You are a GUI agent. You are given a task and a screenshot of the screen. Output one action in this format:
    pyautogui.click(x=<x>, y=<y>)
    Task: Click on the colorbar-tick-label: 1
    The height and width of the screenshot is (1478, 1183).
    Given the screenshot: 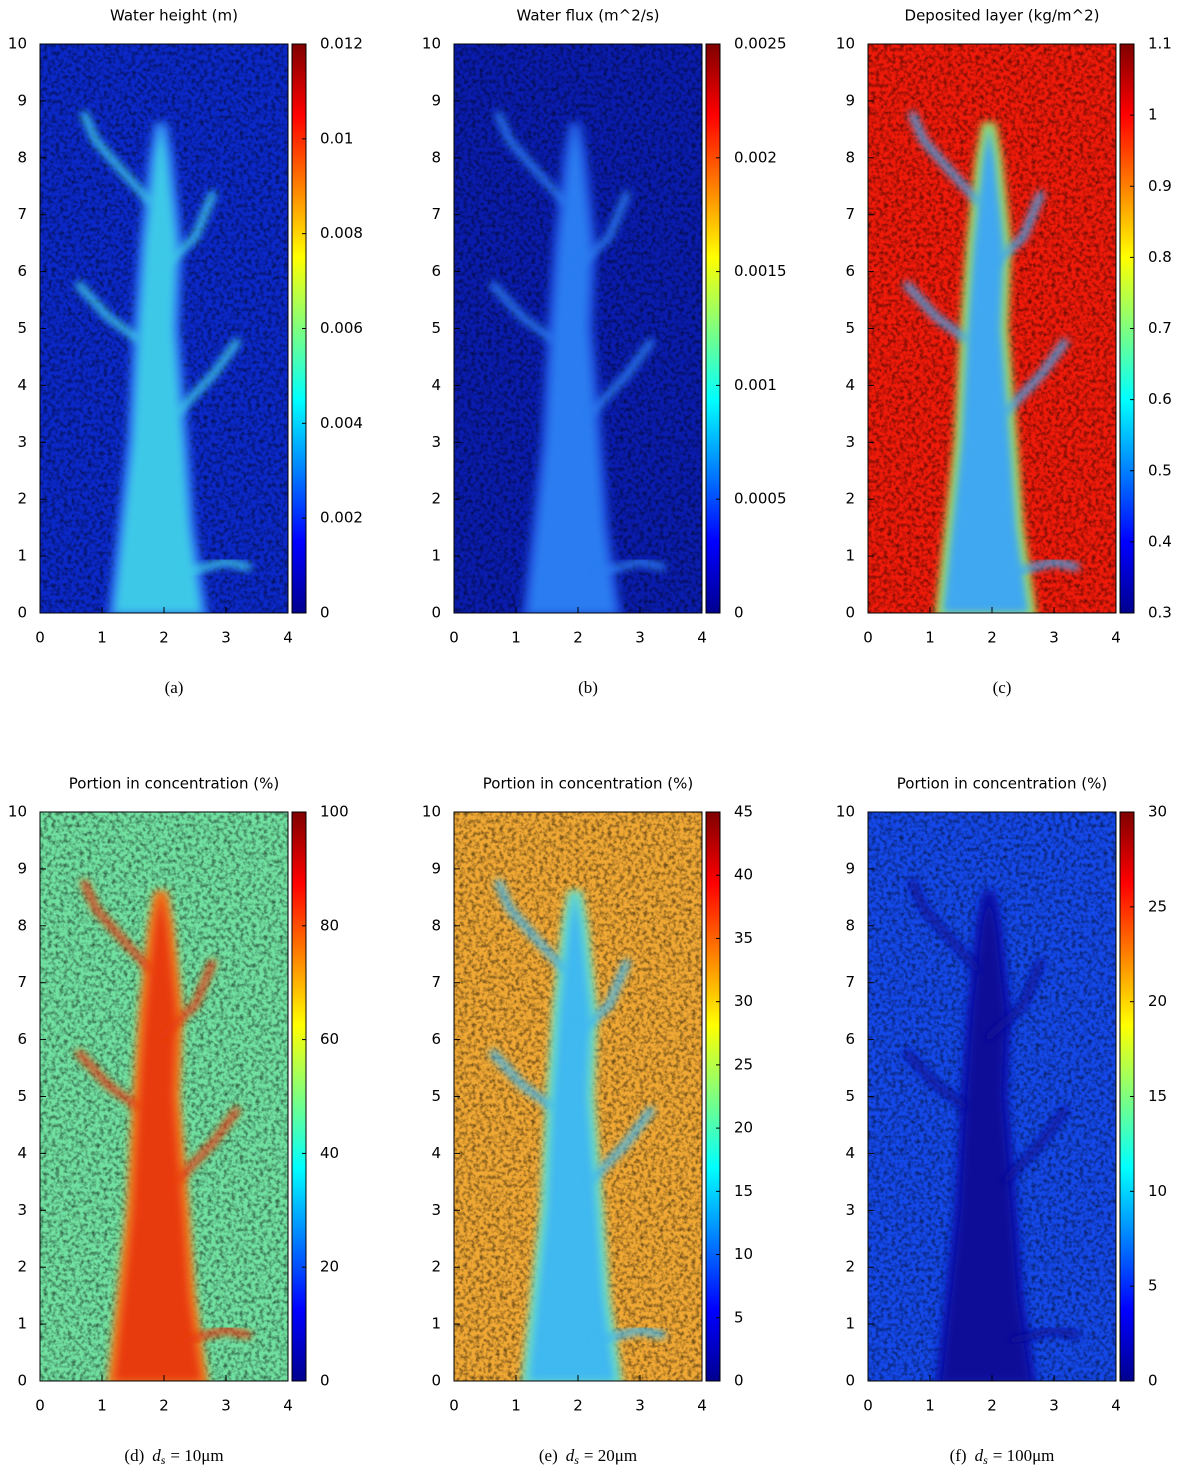 What is the action you would take?
    pyautogui.click(x=1153, y=115)
    